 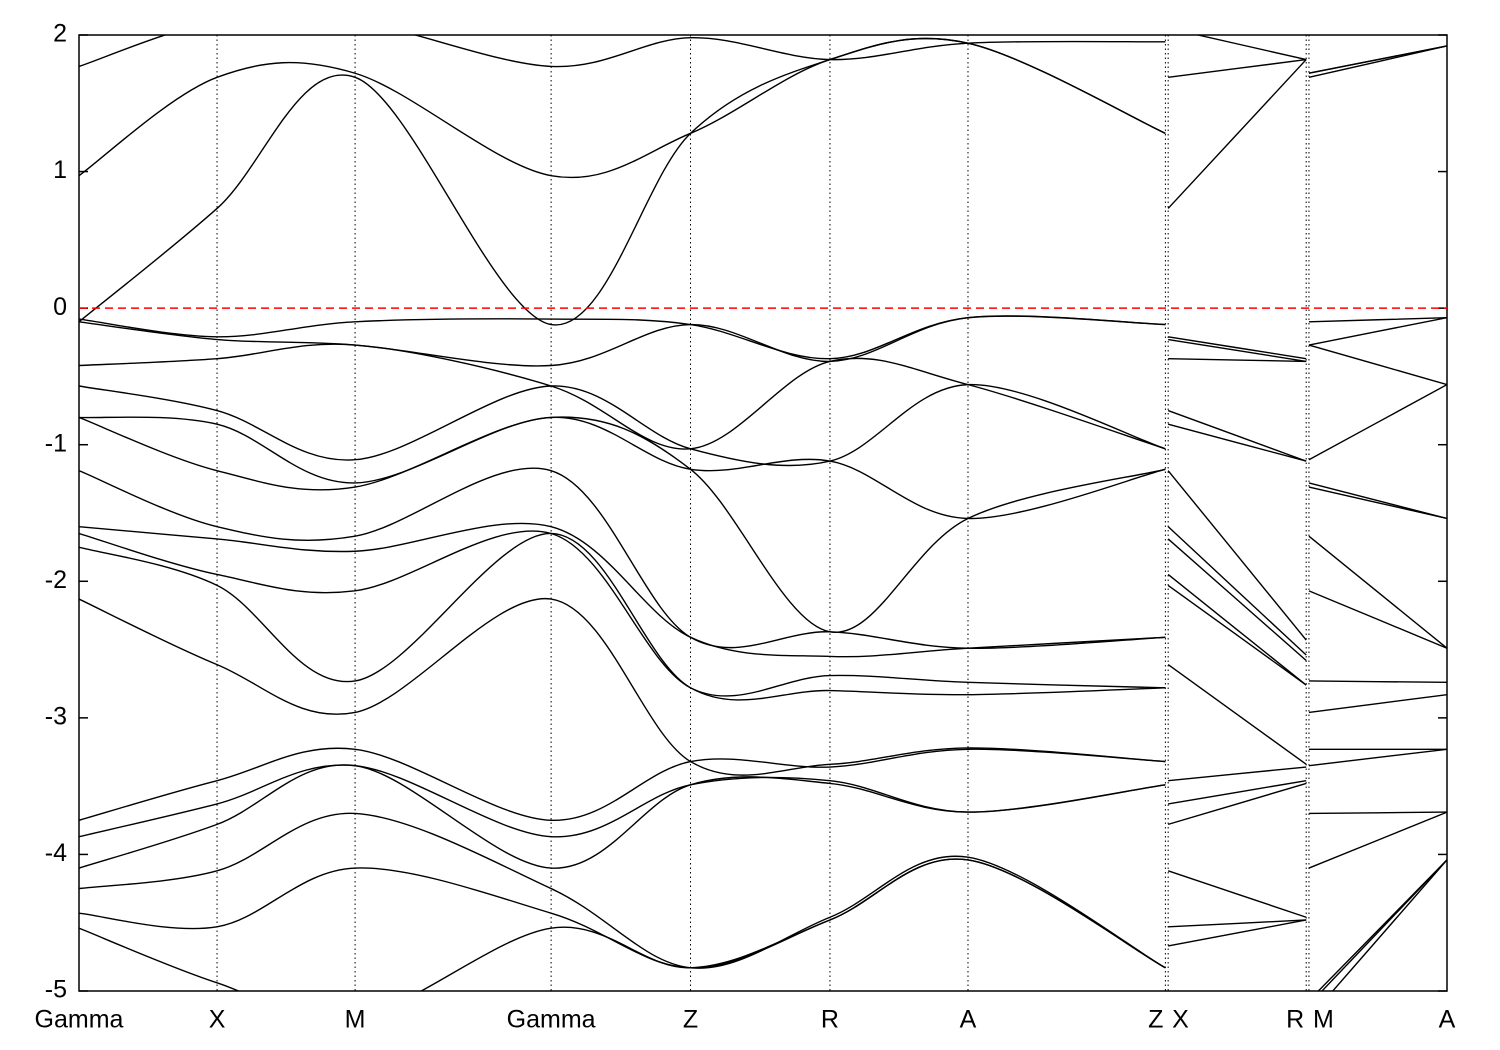 I want to click on y-tick-label: 1, so click(x=60, y=170).